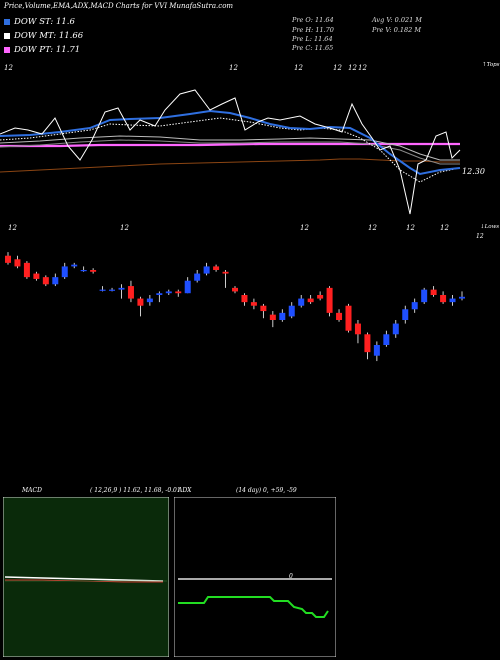 The height and width of the screenshot is (660, 500). What do you see at coordinates (253, 607) in the screenshot?
I see `adx-line` at bounding box center [253, 607].